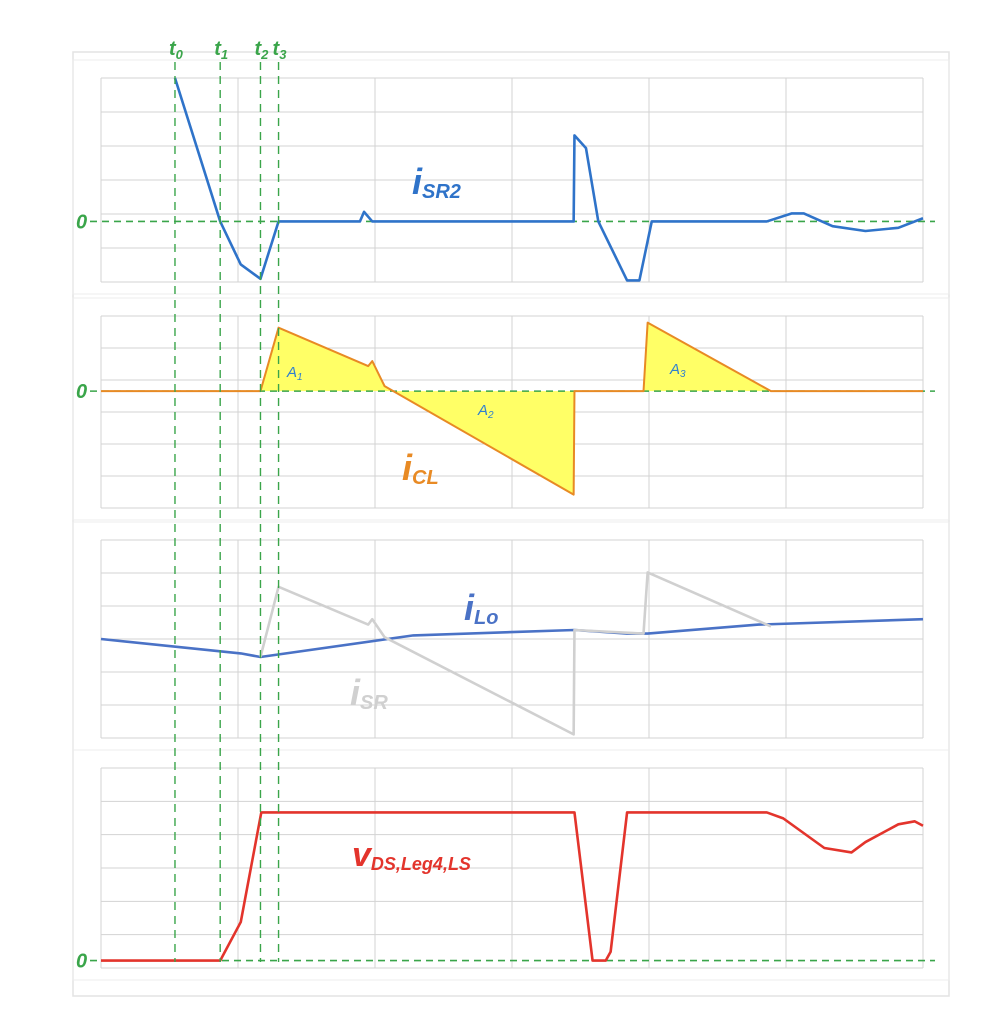 The image size is (994, 1024). I want to click on series-label-isr2-0: iSR2, so click(436, 182).